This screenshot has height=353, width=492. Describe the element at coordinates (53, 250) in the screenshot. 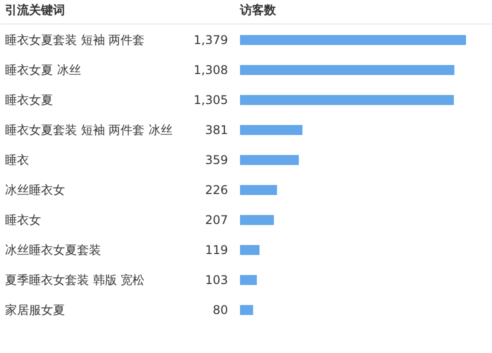

I see `y-tick-label: 冰丝睡衣女夏套装` at that location.